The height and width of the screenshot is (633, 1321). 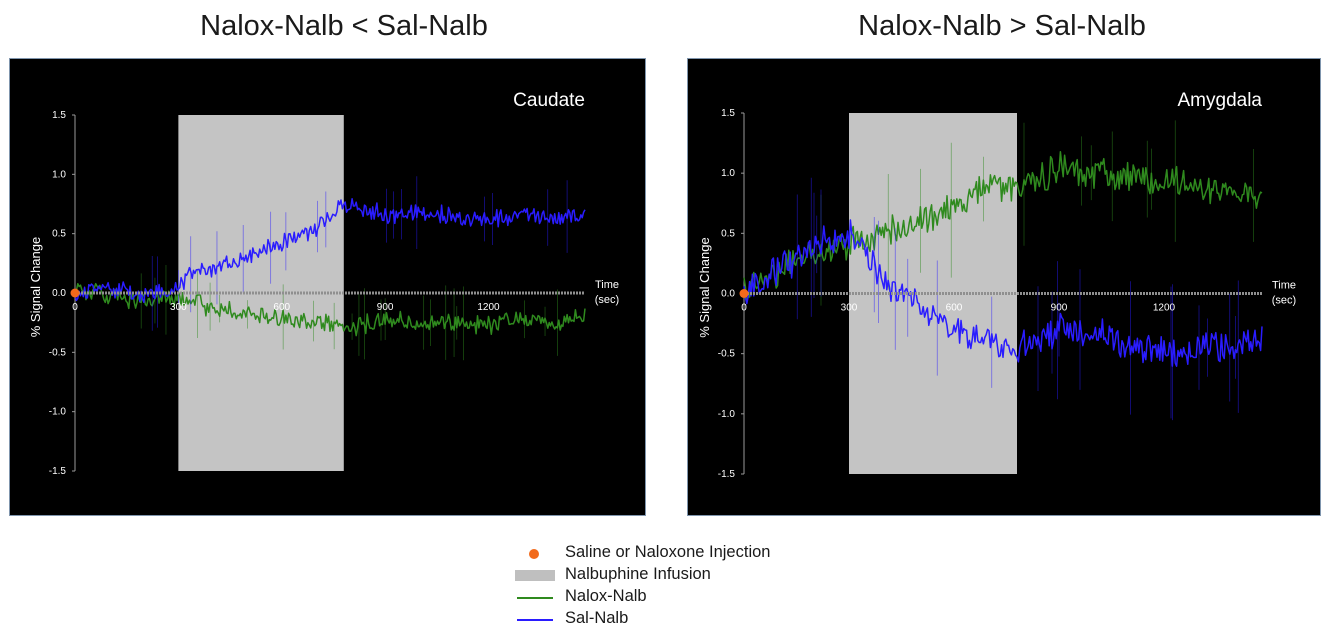 I want to click on amygdala-y-tick-label: -1.5, so click(x=727, y=474).